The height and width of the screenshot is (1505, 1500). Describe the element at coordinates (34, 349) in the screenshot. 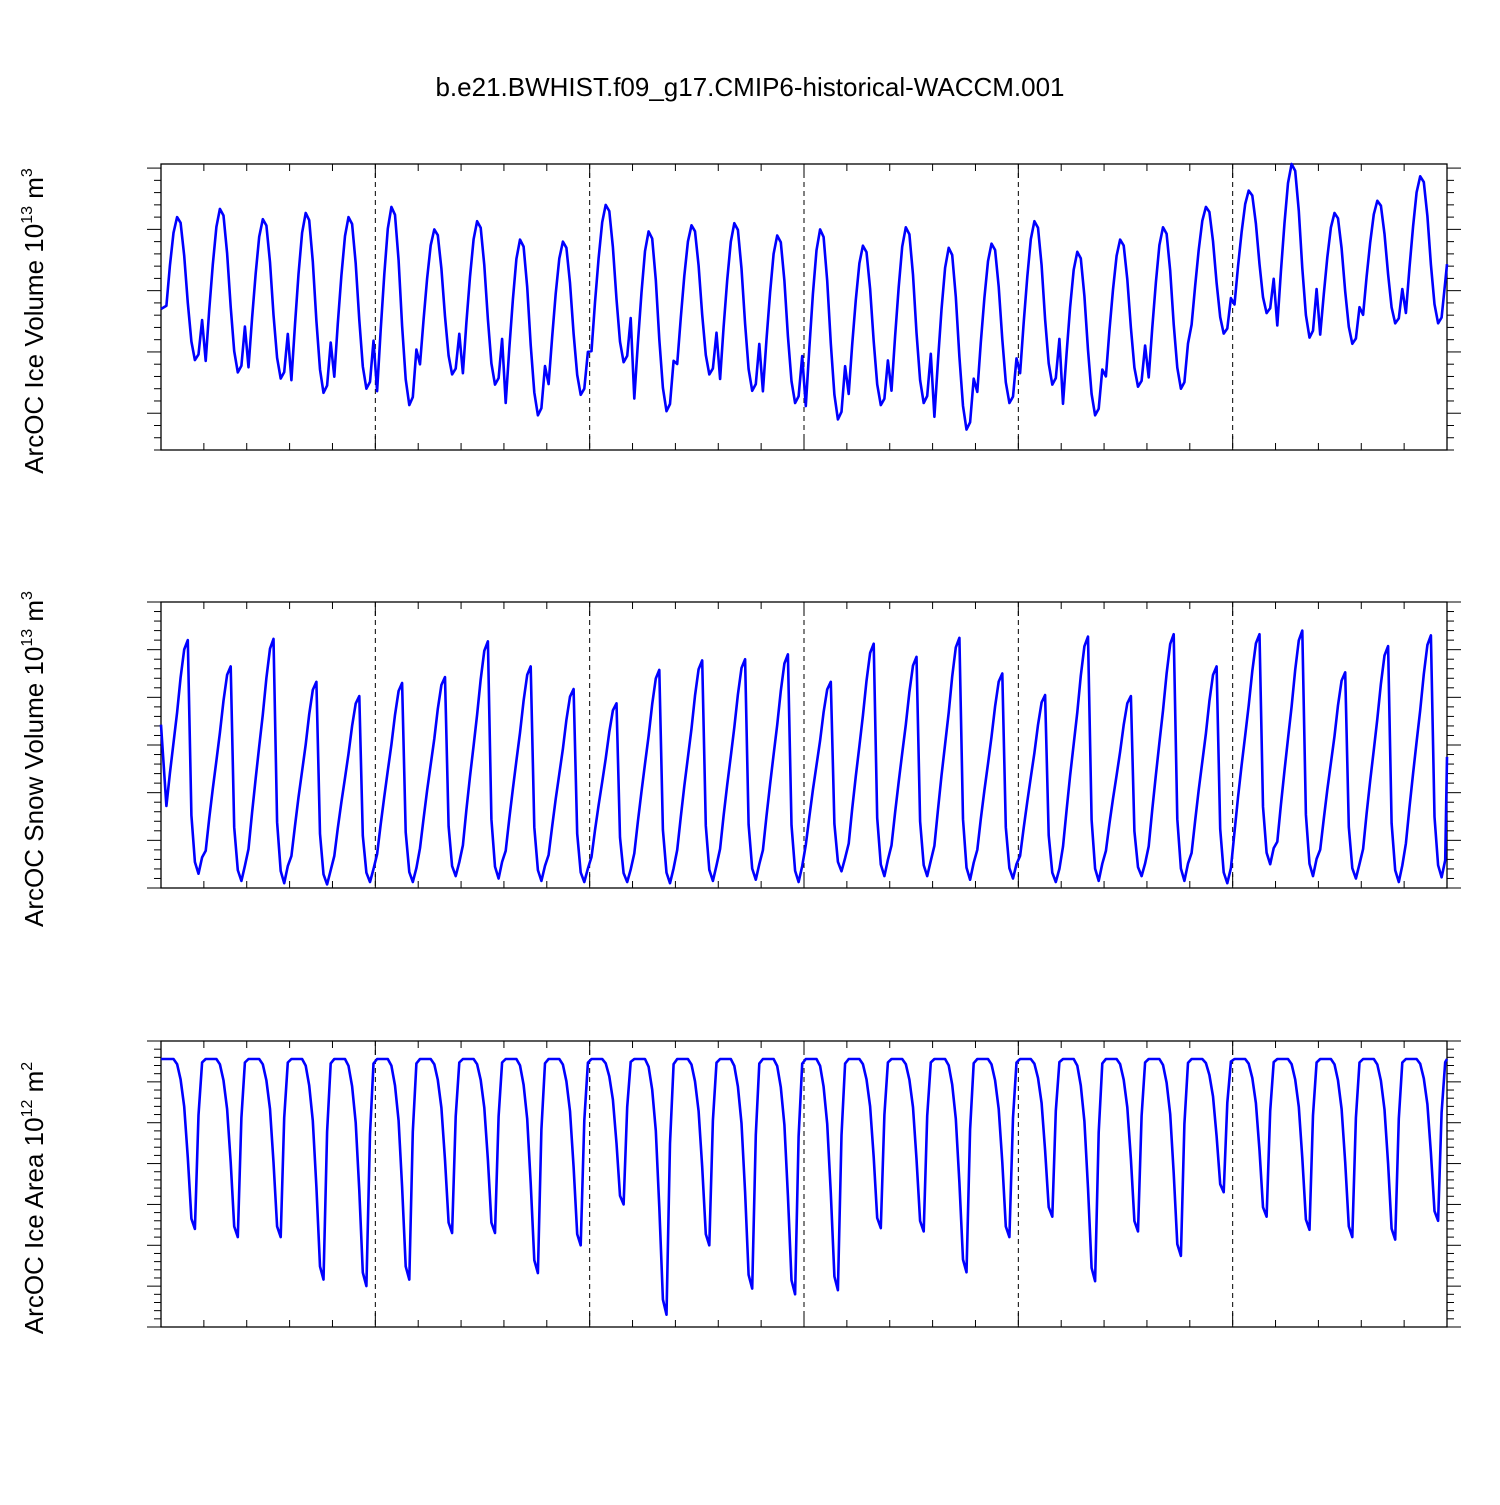

I see `y-axis-label-part: ArcOC Ice Volume 10` at that location.